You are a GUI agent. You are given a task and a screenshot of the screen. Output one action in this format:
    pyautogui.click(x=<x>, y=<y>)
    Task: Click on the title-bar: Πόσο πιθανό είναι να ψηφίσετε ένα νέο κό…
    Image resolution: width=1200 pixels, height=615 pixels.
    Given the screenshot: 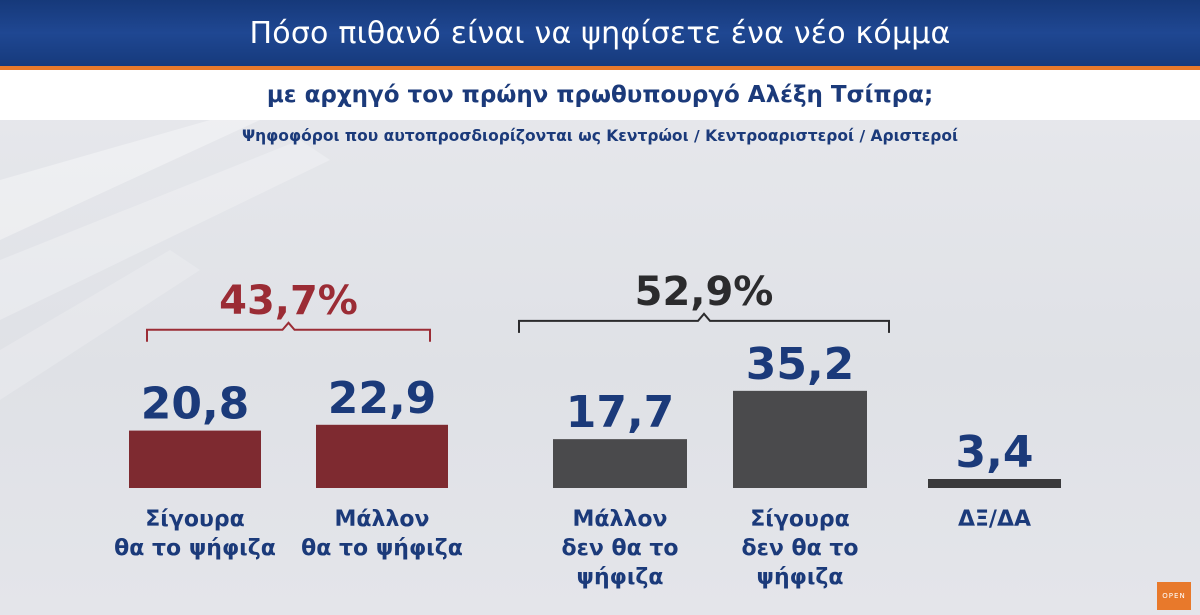 What is the action you would take?
    pyautogui.click(x=600, y=33)
    